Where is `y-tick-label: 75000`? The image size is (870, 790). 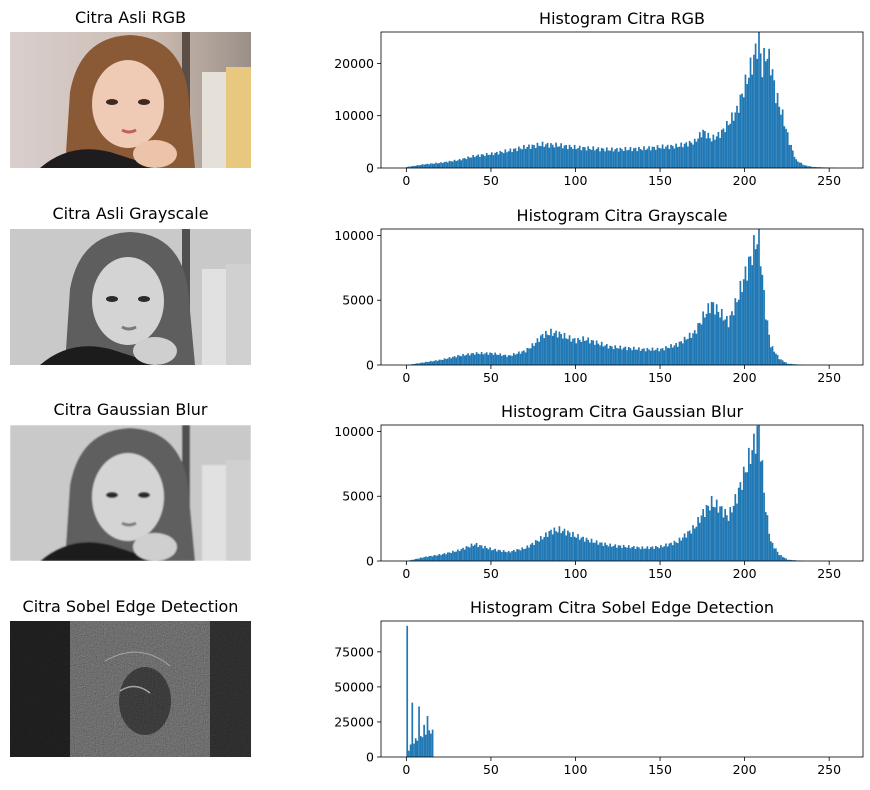
y-tick-label: 75000 is located at coordinates (354, 651).